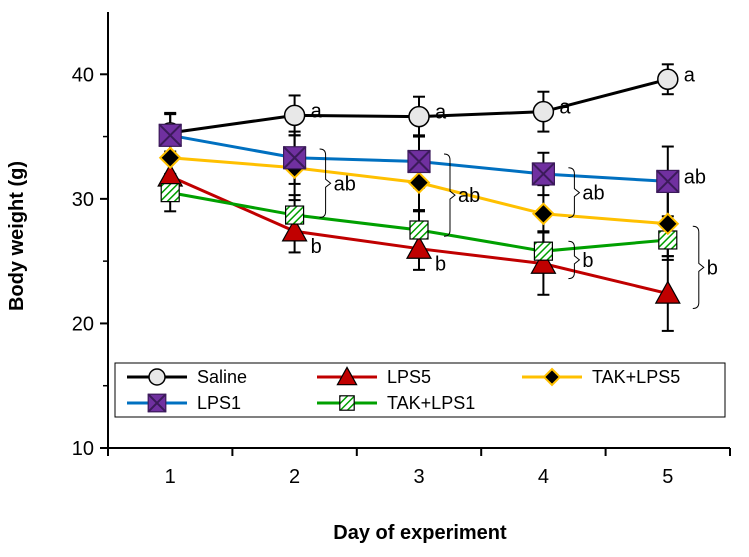  Describe the element at coordinates (83, 75) in the screenshot. I see `y-tick-label: 40` at that location.